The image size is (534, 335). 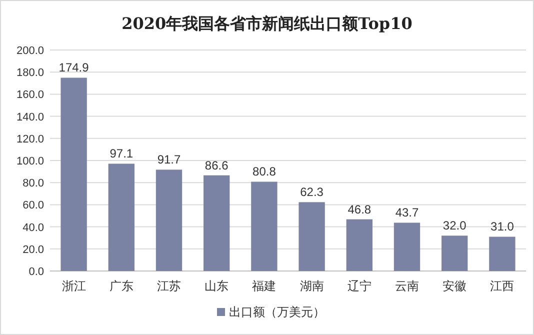 I want to click on x-tick-label: 辽宁, so click(x=359, y=286).